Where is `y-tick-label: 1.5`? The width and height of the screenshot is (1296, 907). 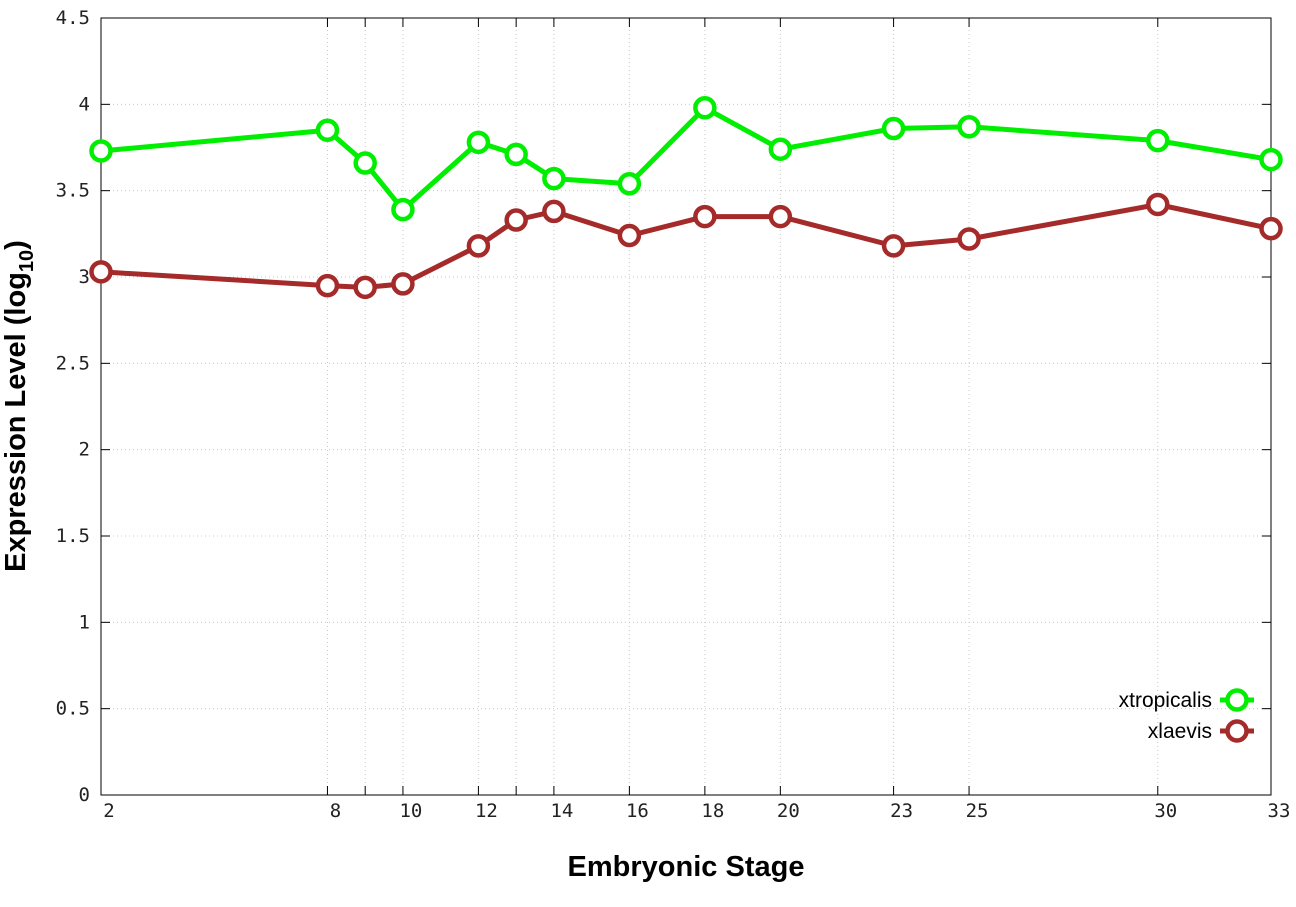 y-tick-label: 1.5 is located at coordinates (73, 536).